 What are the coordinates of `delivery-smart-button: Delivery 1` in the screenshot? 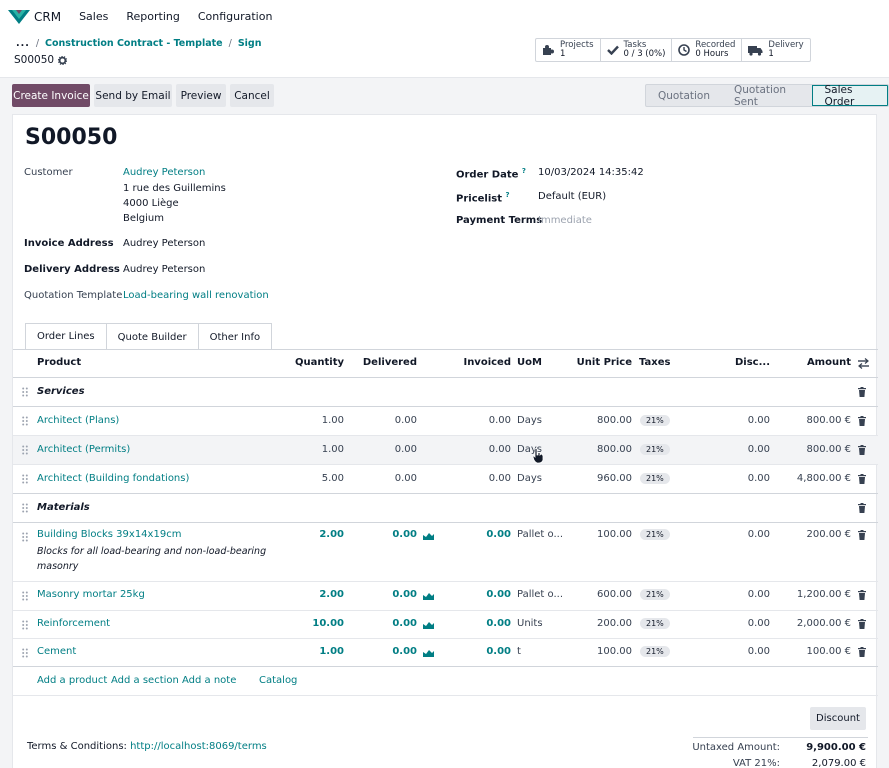 It's located at (775, 50).